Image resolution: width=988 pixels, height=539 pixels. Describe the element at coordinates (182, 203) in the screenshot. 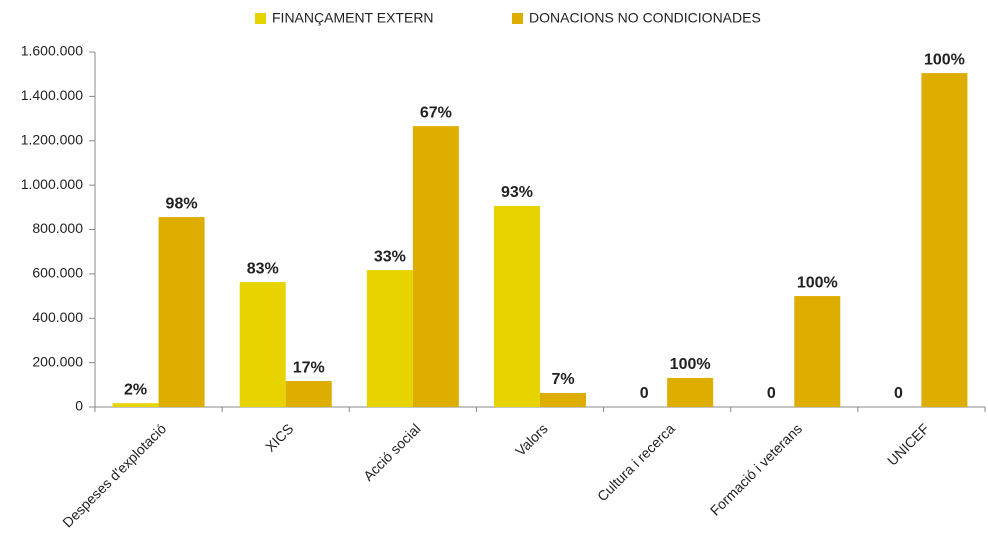

I see `value-label: 98%` at that location.